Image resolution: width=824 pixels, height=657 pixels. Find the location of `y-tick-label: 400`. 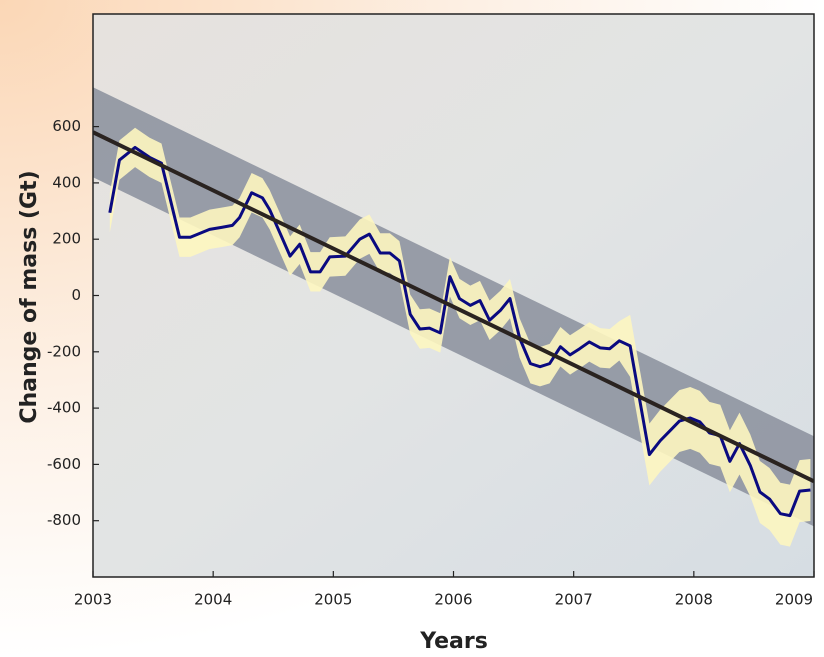

y-tick-label: 400 is located at coordinates (66, 182).